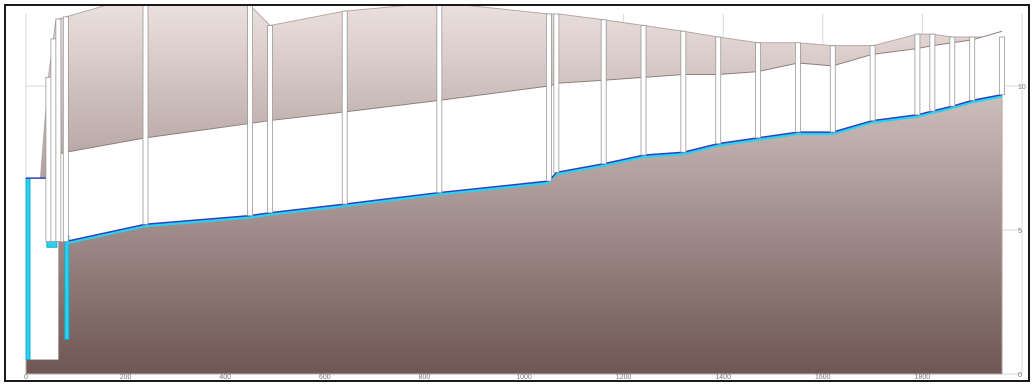  Describe the element at coordinates (1020, 231) in the screenshot. I see `y-tick-label: 5` at that location.